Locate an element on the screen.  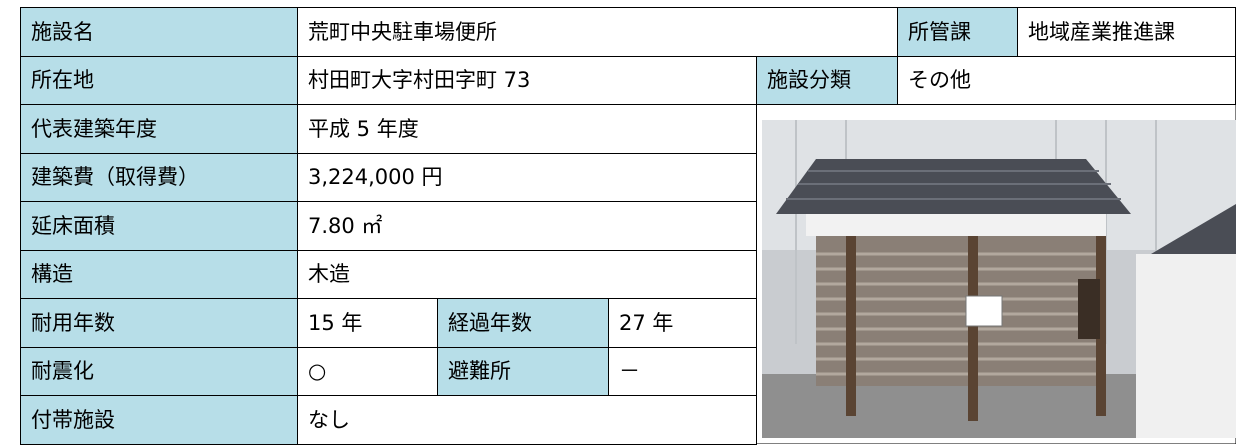
label-cell: 建築費（取得費） is located at coordinates (159, 177).